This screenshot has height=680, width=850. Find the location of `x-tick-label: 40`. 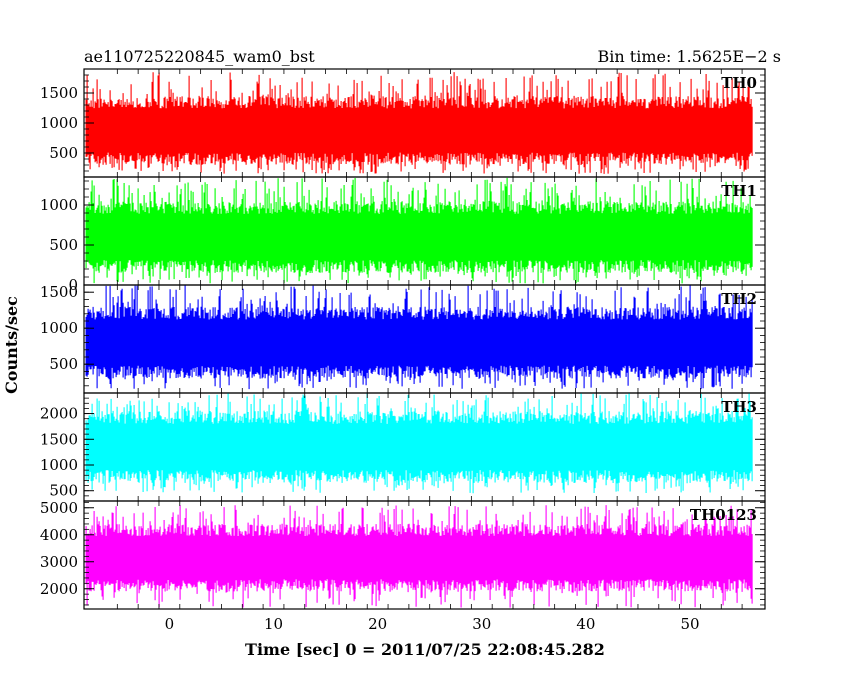

x-tick-label: 40 is located at coordinates (585, 624).